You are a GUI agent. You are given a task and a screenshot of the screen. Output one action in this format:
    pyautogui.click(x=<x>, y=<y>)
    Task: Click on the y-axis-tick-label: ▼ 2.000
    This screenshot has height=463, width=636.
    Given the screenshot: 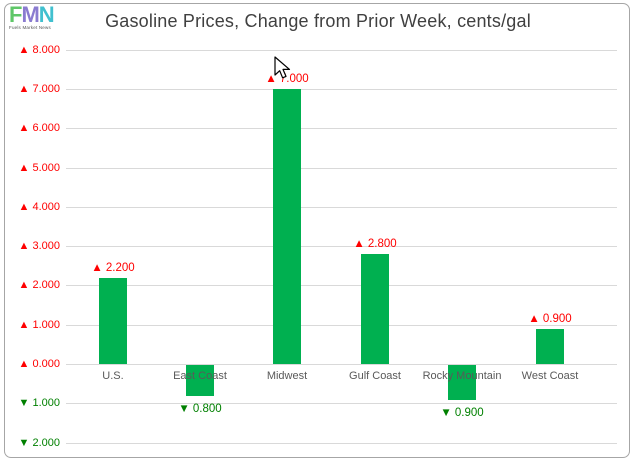 What is the action you would take?
    pyautogui.click(x=39, y=443)
    